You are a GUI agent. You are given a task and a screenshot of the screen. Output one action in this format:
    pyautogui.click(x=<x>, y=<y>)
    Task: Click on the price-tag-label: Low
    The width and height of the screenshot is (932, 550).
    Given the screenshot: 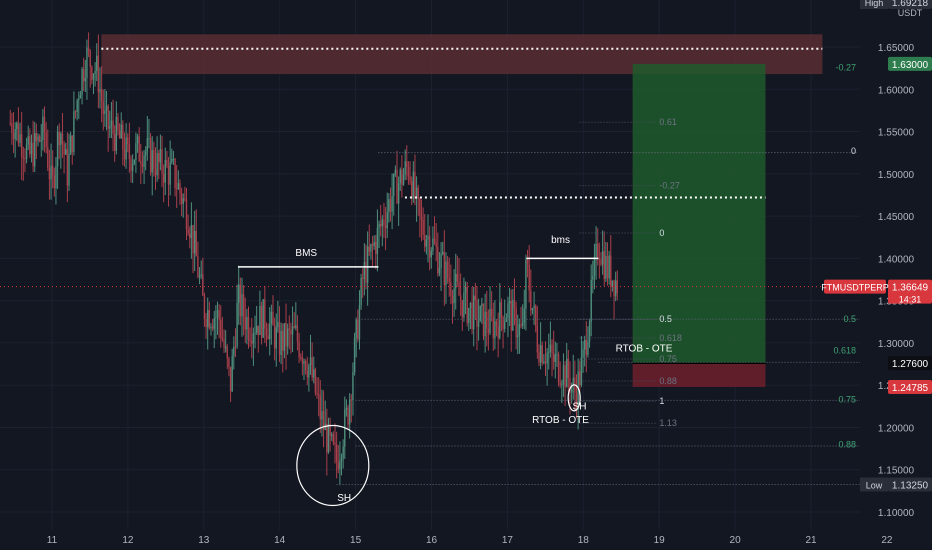 What is the action you would take?
    pyautogui.click(x=874, y=486)
    